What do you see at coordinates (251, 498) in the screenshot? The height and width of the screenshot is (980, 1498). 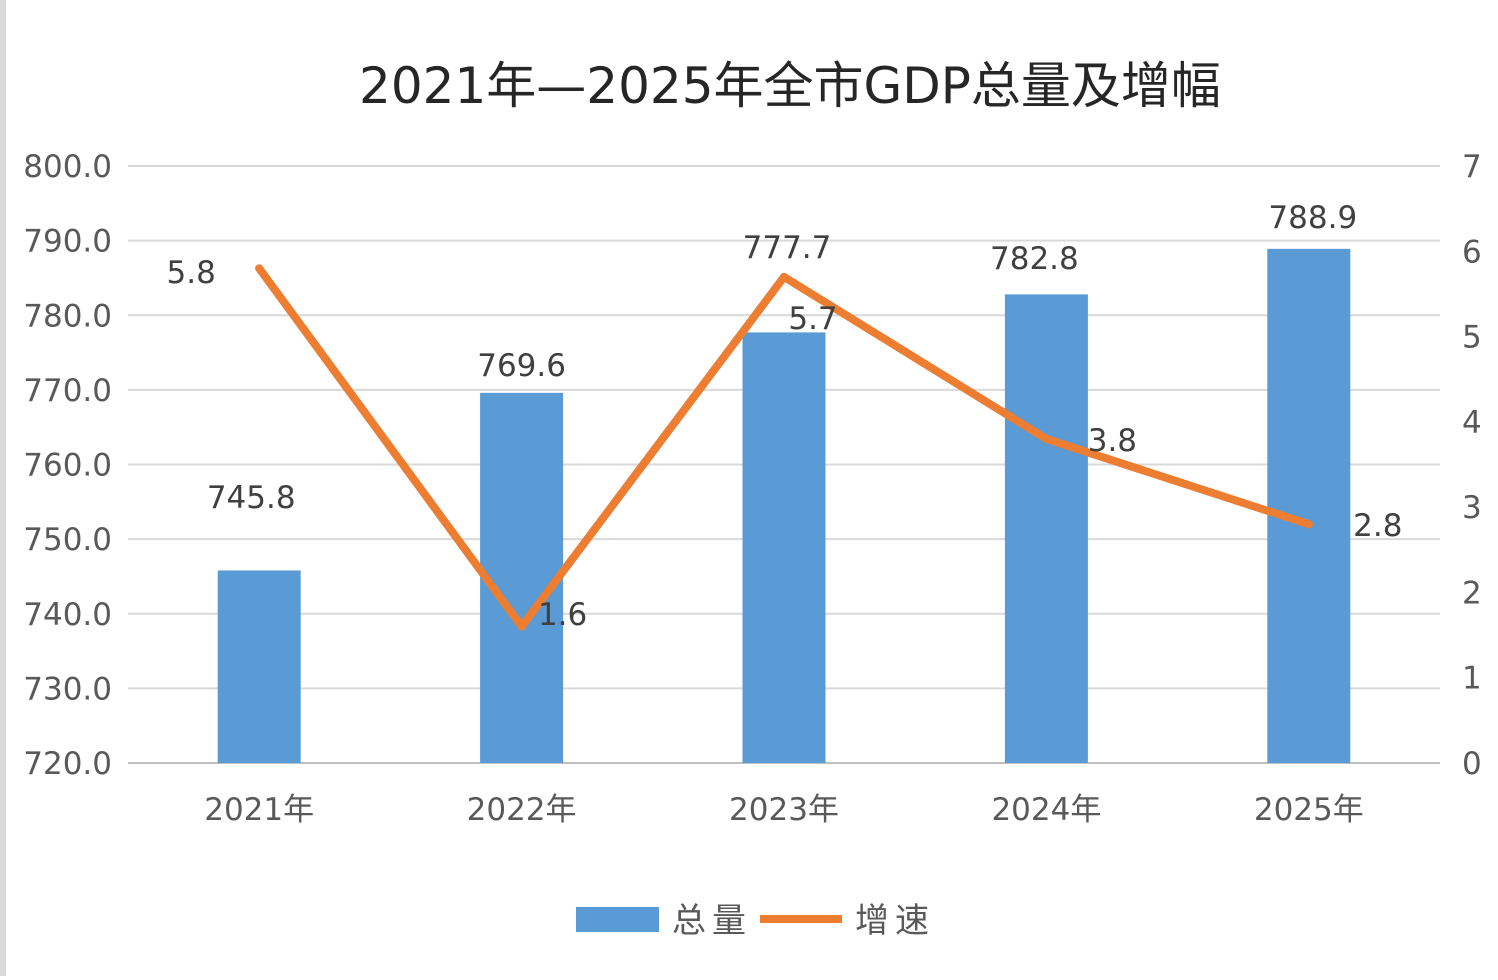 I see `bar-data-label: 745.8` at bounding box center [251, 498].